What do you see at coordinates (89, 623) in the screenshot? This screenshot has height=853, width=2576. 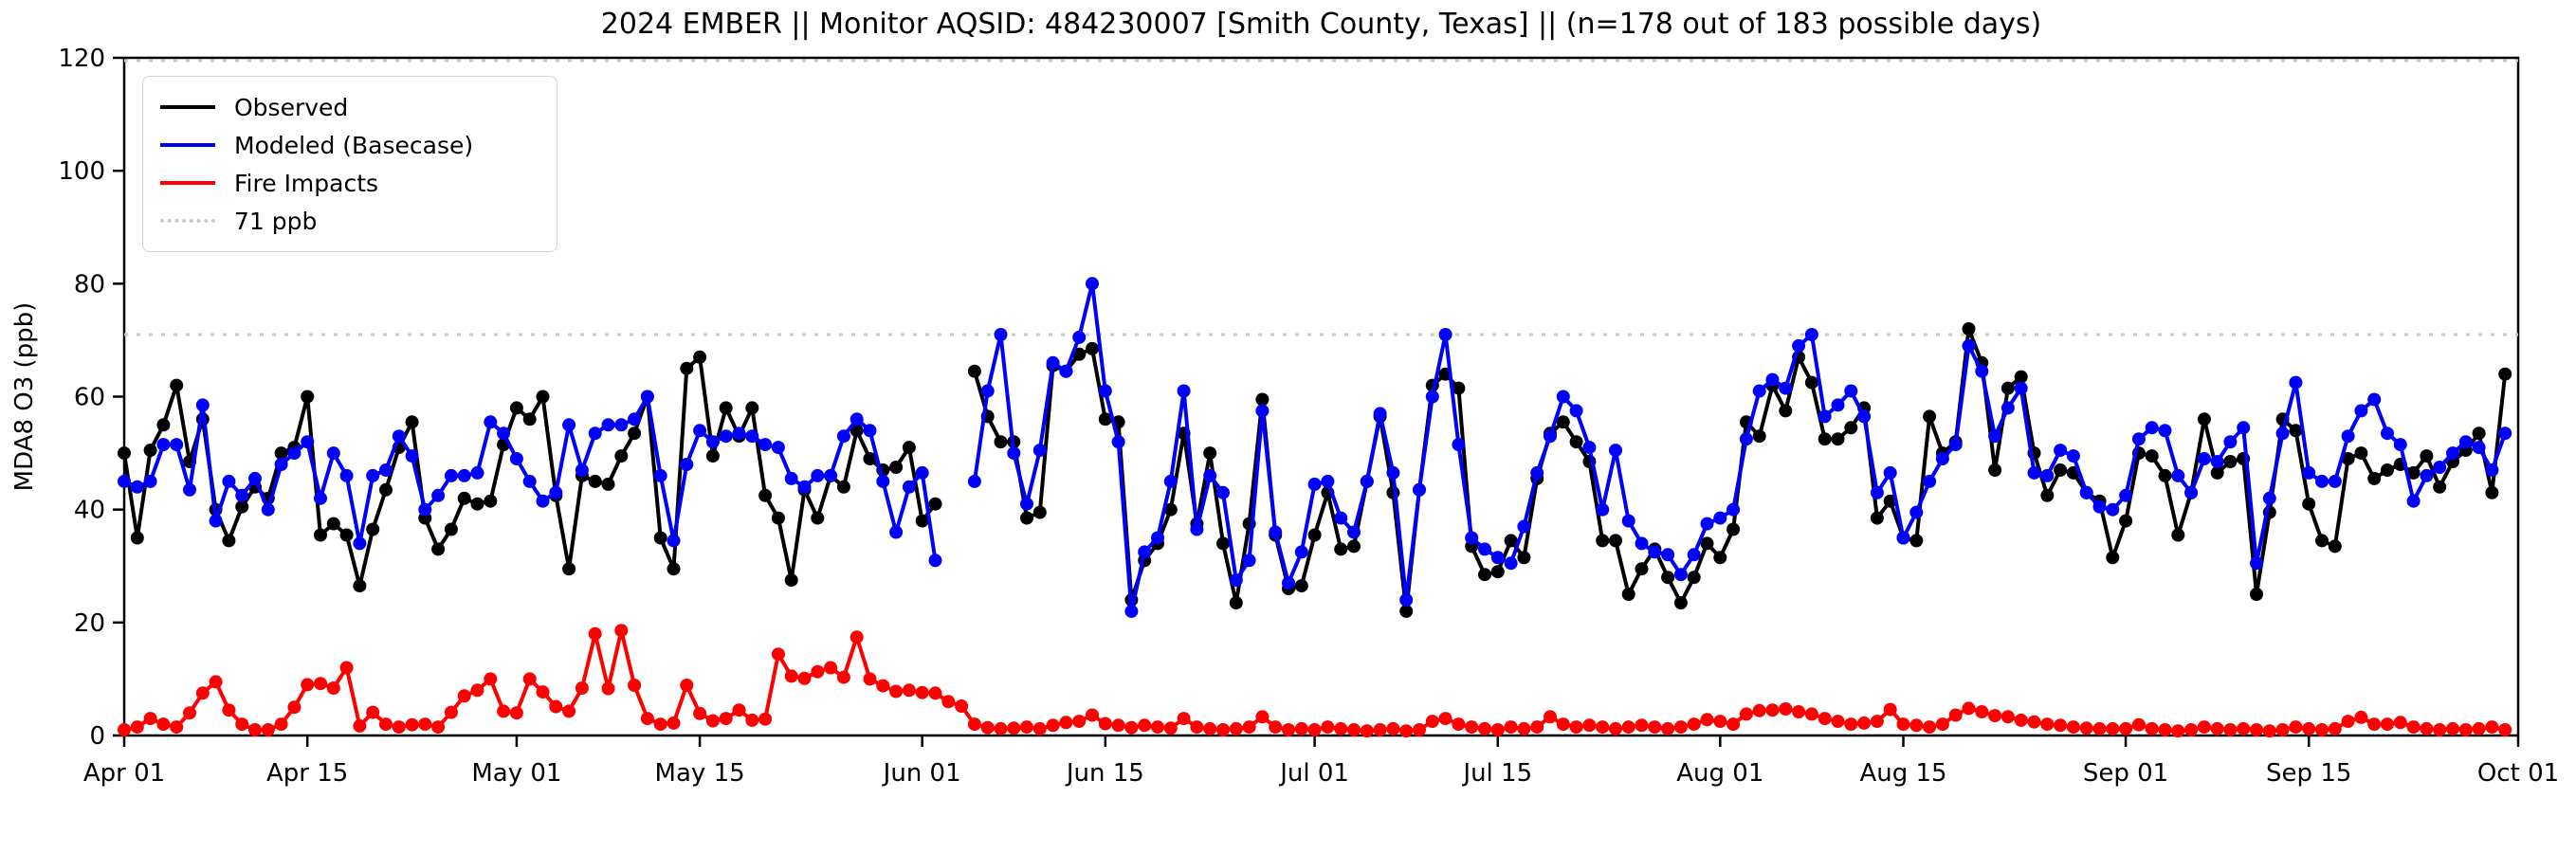 I see `y-tick-label: 20` at bounding box center [89, 623].